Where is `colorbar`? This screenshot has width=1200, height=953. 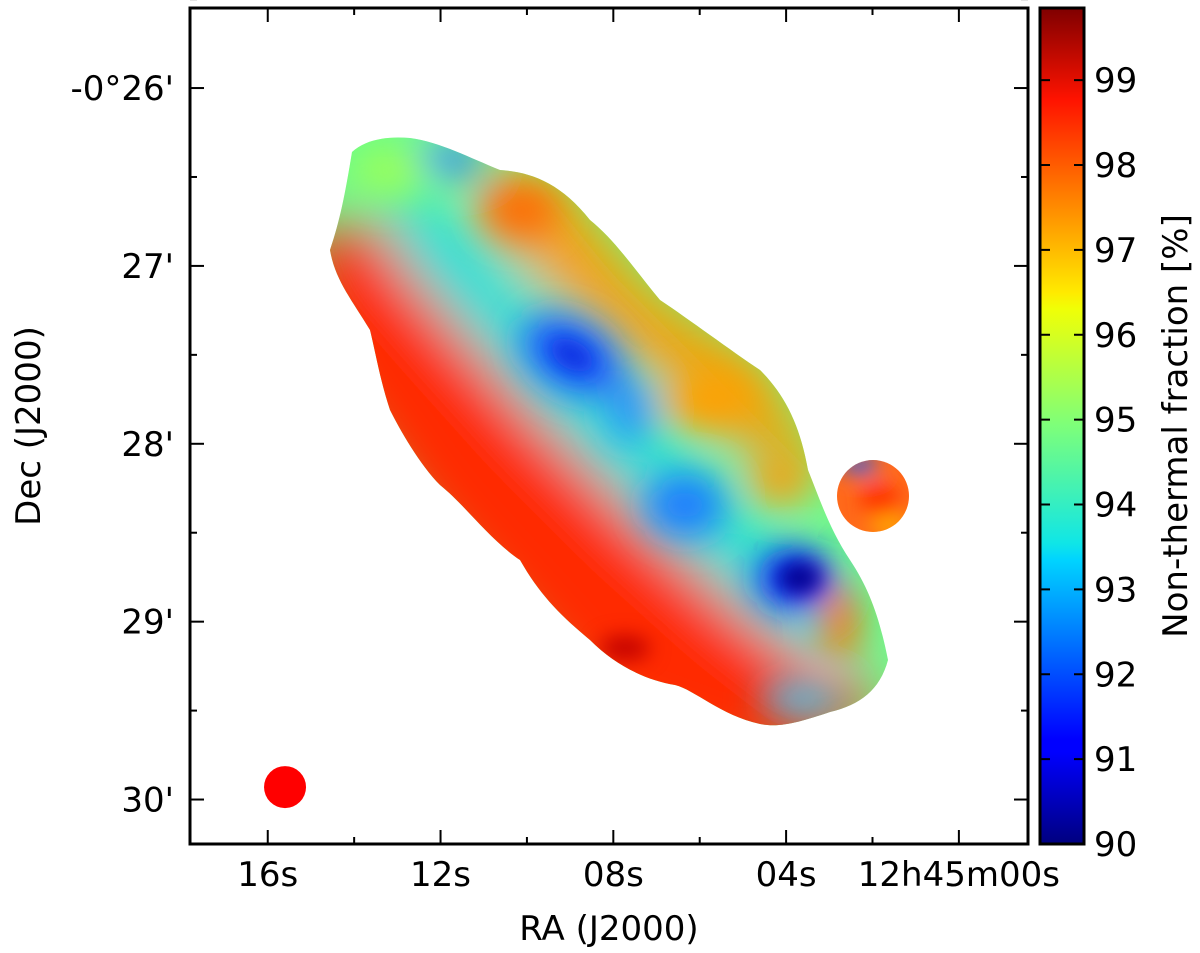 colorbar is located at coordinates (1062, 426).